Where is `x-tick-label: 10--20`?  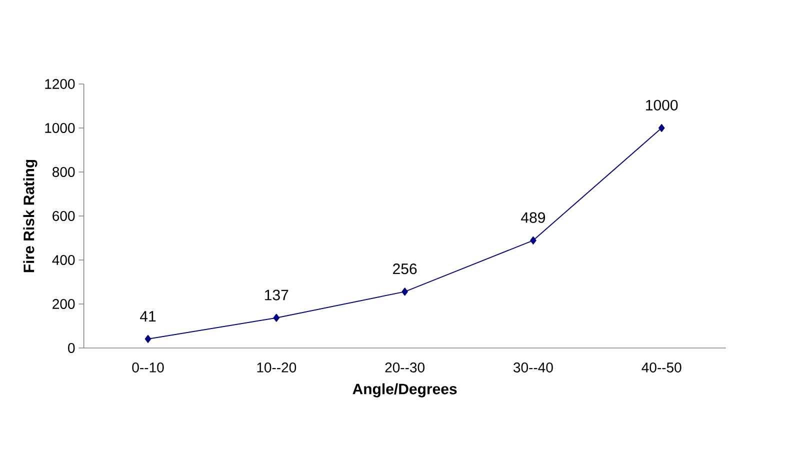
x-tick-label: 10--20 is located at coordinates (276, 367).